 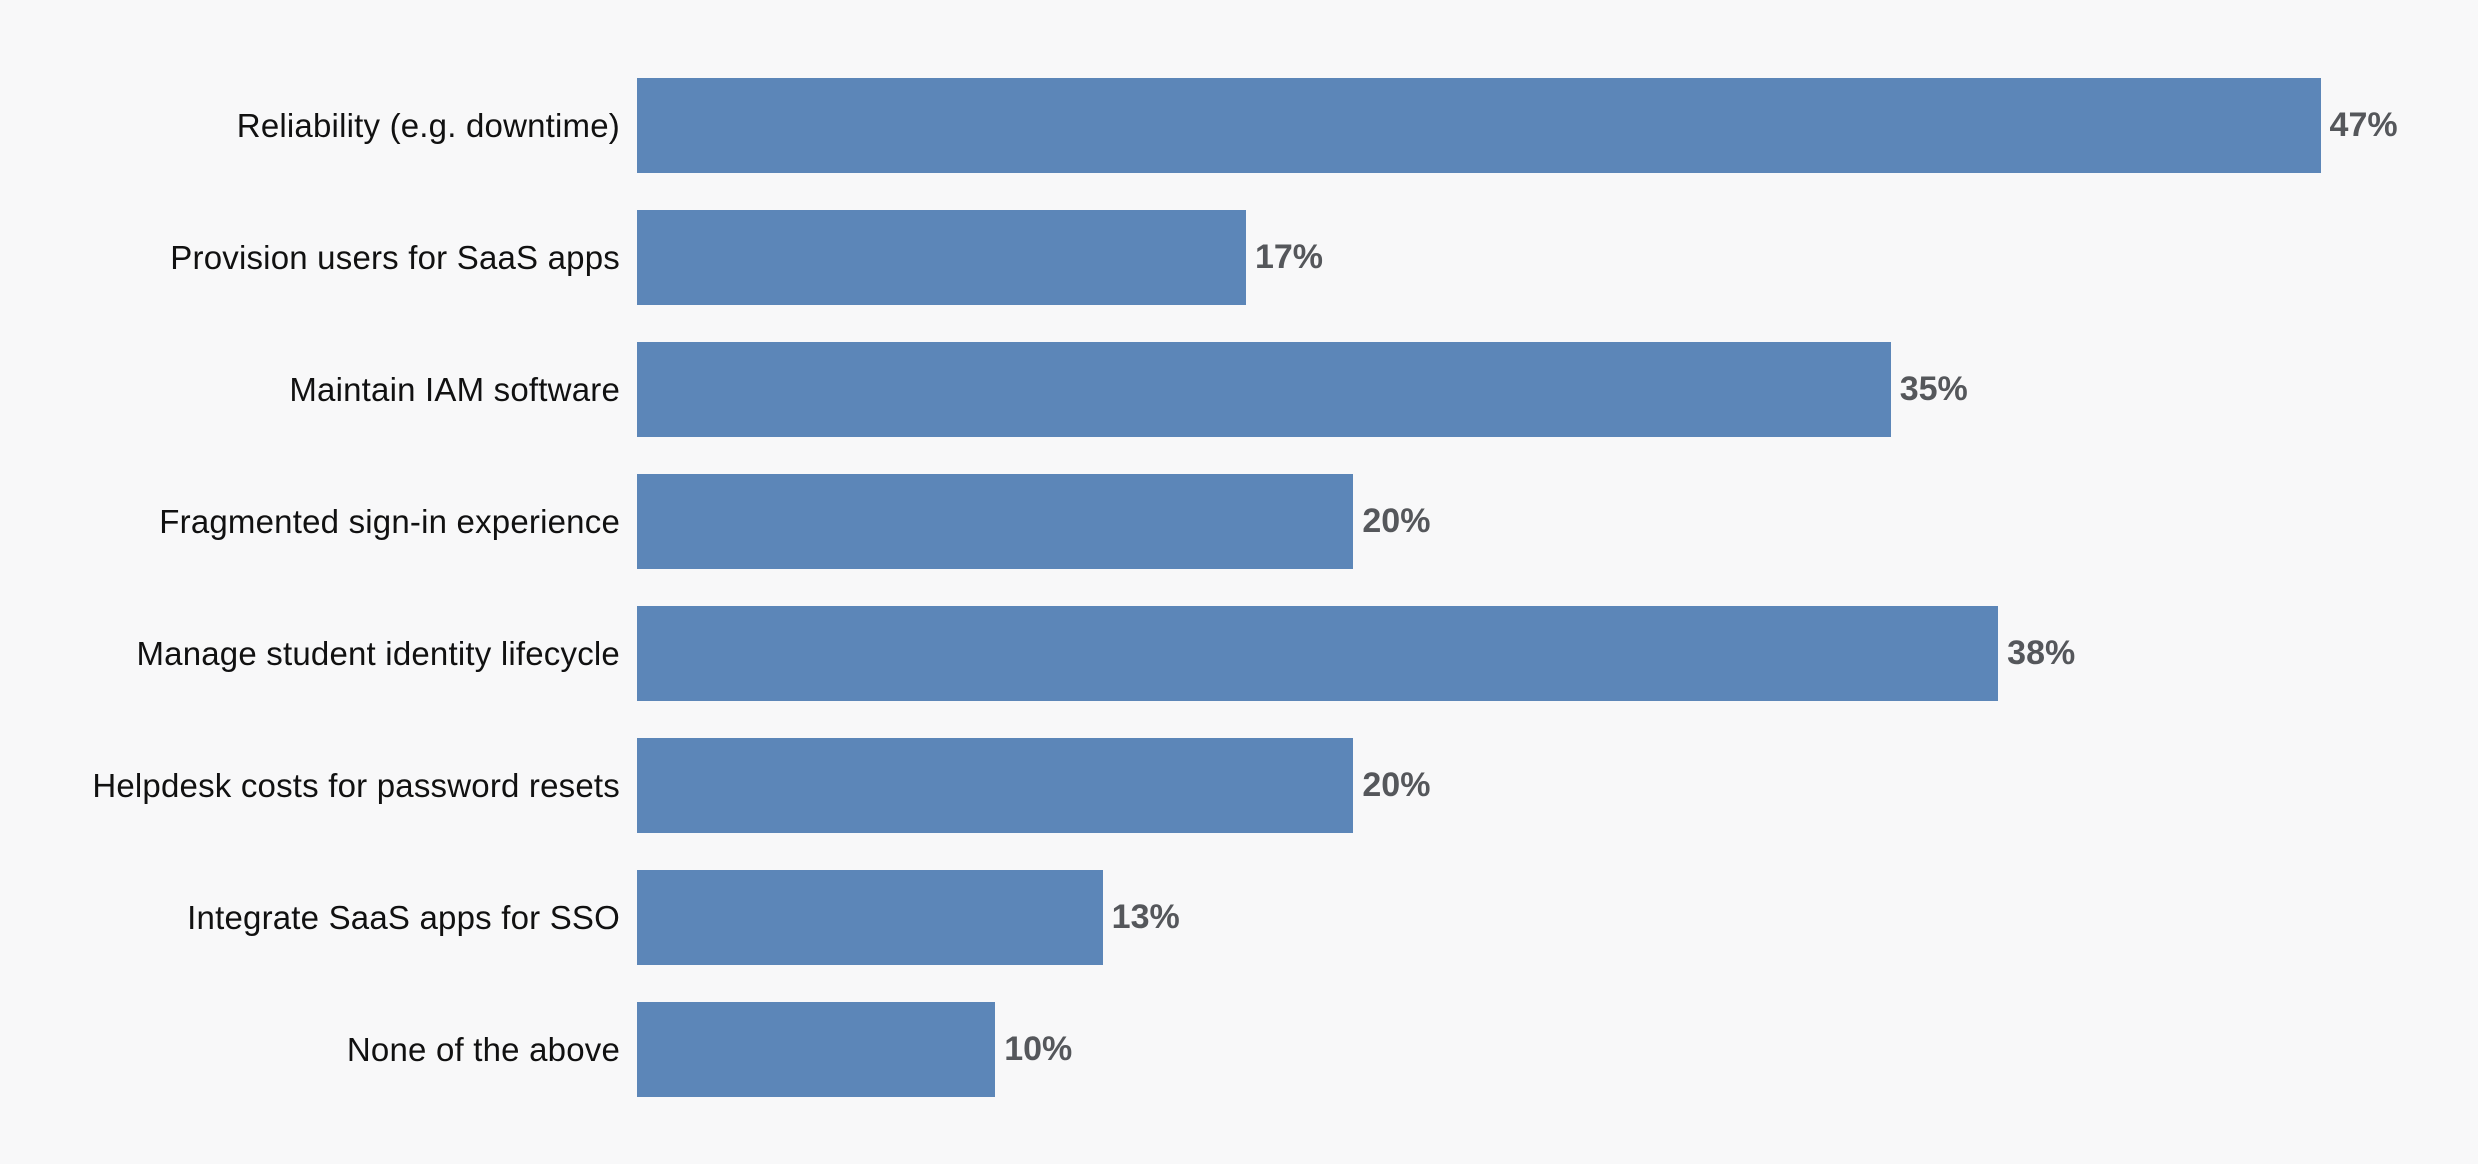 I want to click on bar-track: 35%, so click(x=1532, y=389).